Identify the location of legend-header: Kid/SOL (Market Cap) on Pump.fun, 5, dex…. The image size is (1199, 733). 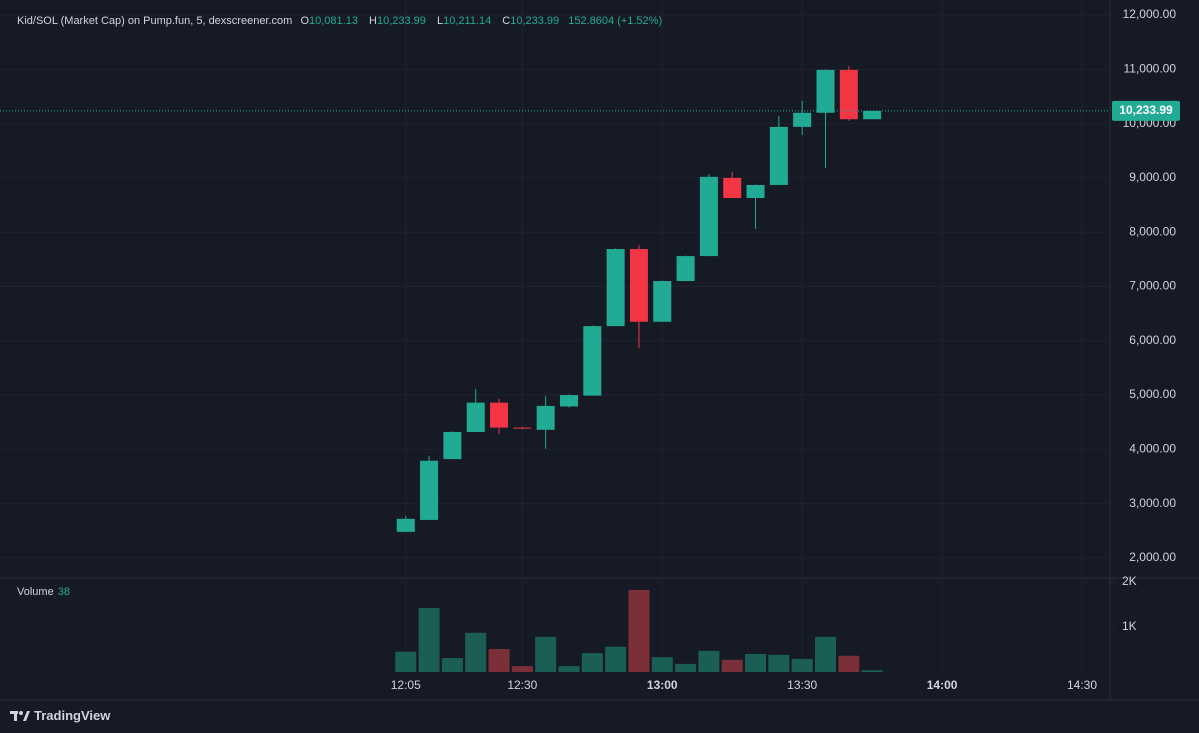
(342, 21).